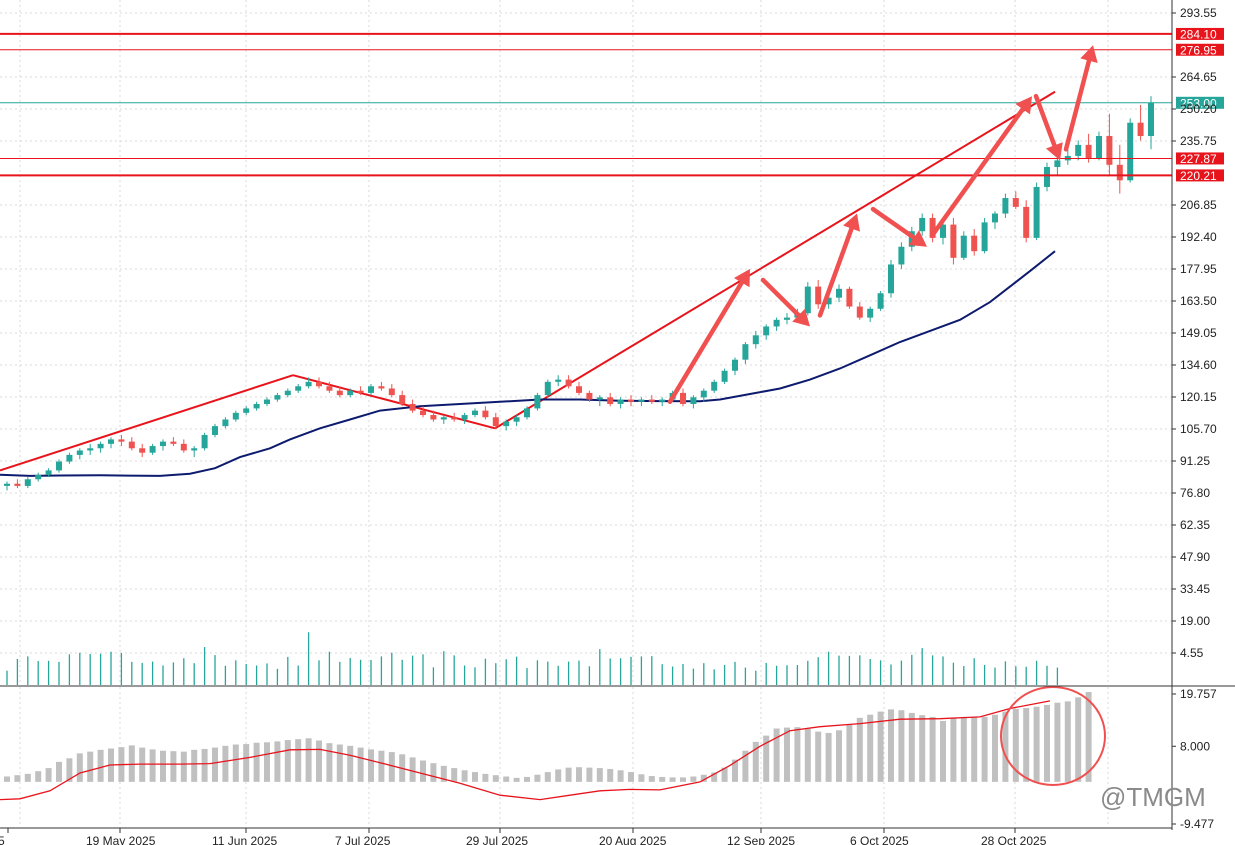 This screenshot has height=845, width=1235. Describe the element at coordinates (147, 423) in the screenshot. I see `trendline` at that location.